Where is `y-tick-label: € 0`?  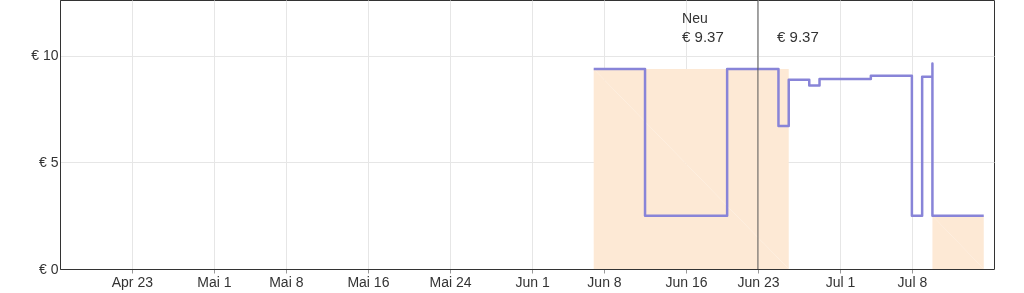
y-tick-label: € 0 is located at coordinates (49, 268).